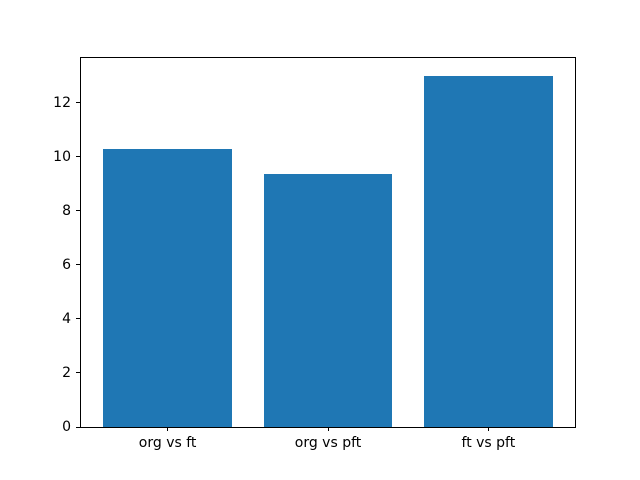  What do you see at coordinates (167, 287) in the screenshot?
I see `bar-org-vs-ft` at bounding box center [167, 287].